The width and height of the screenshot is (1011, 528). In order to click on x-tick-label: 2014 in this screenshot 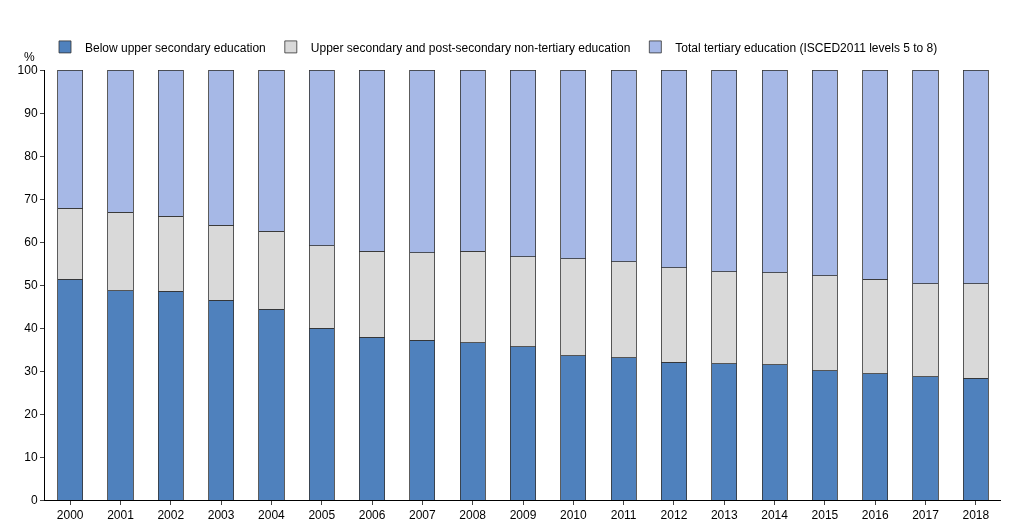, I will do `click(775, 515)`.